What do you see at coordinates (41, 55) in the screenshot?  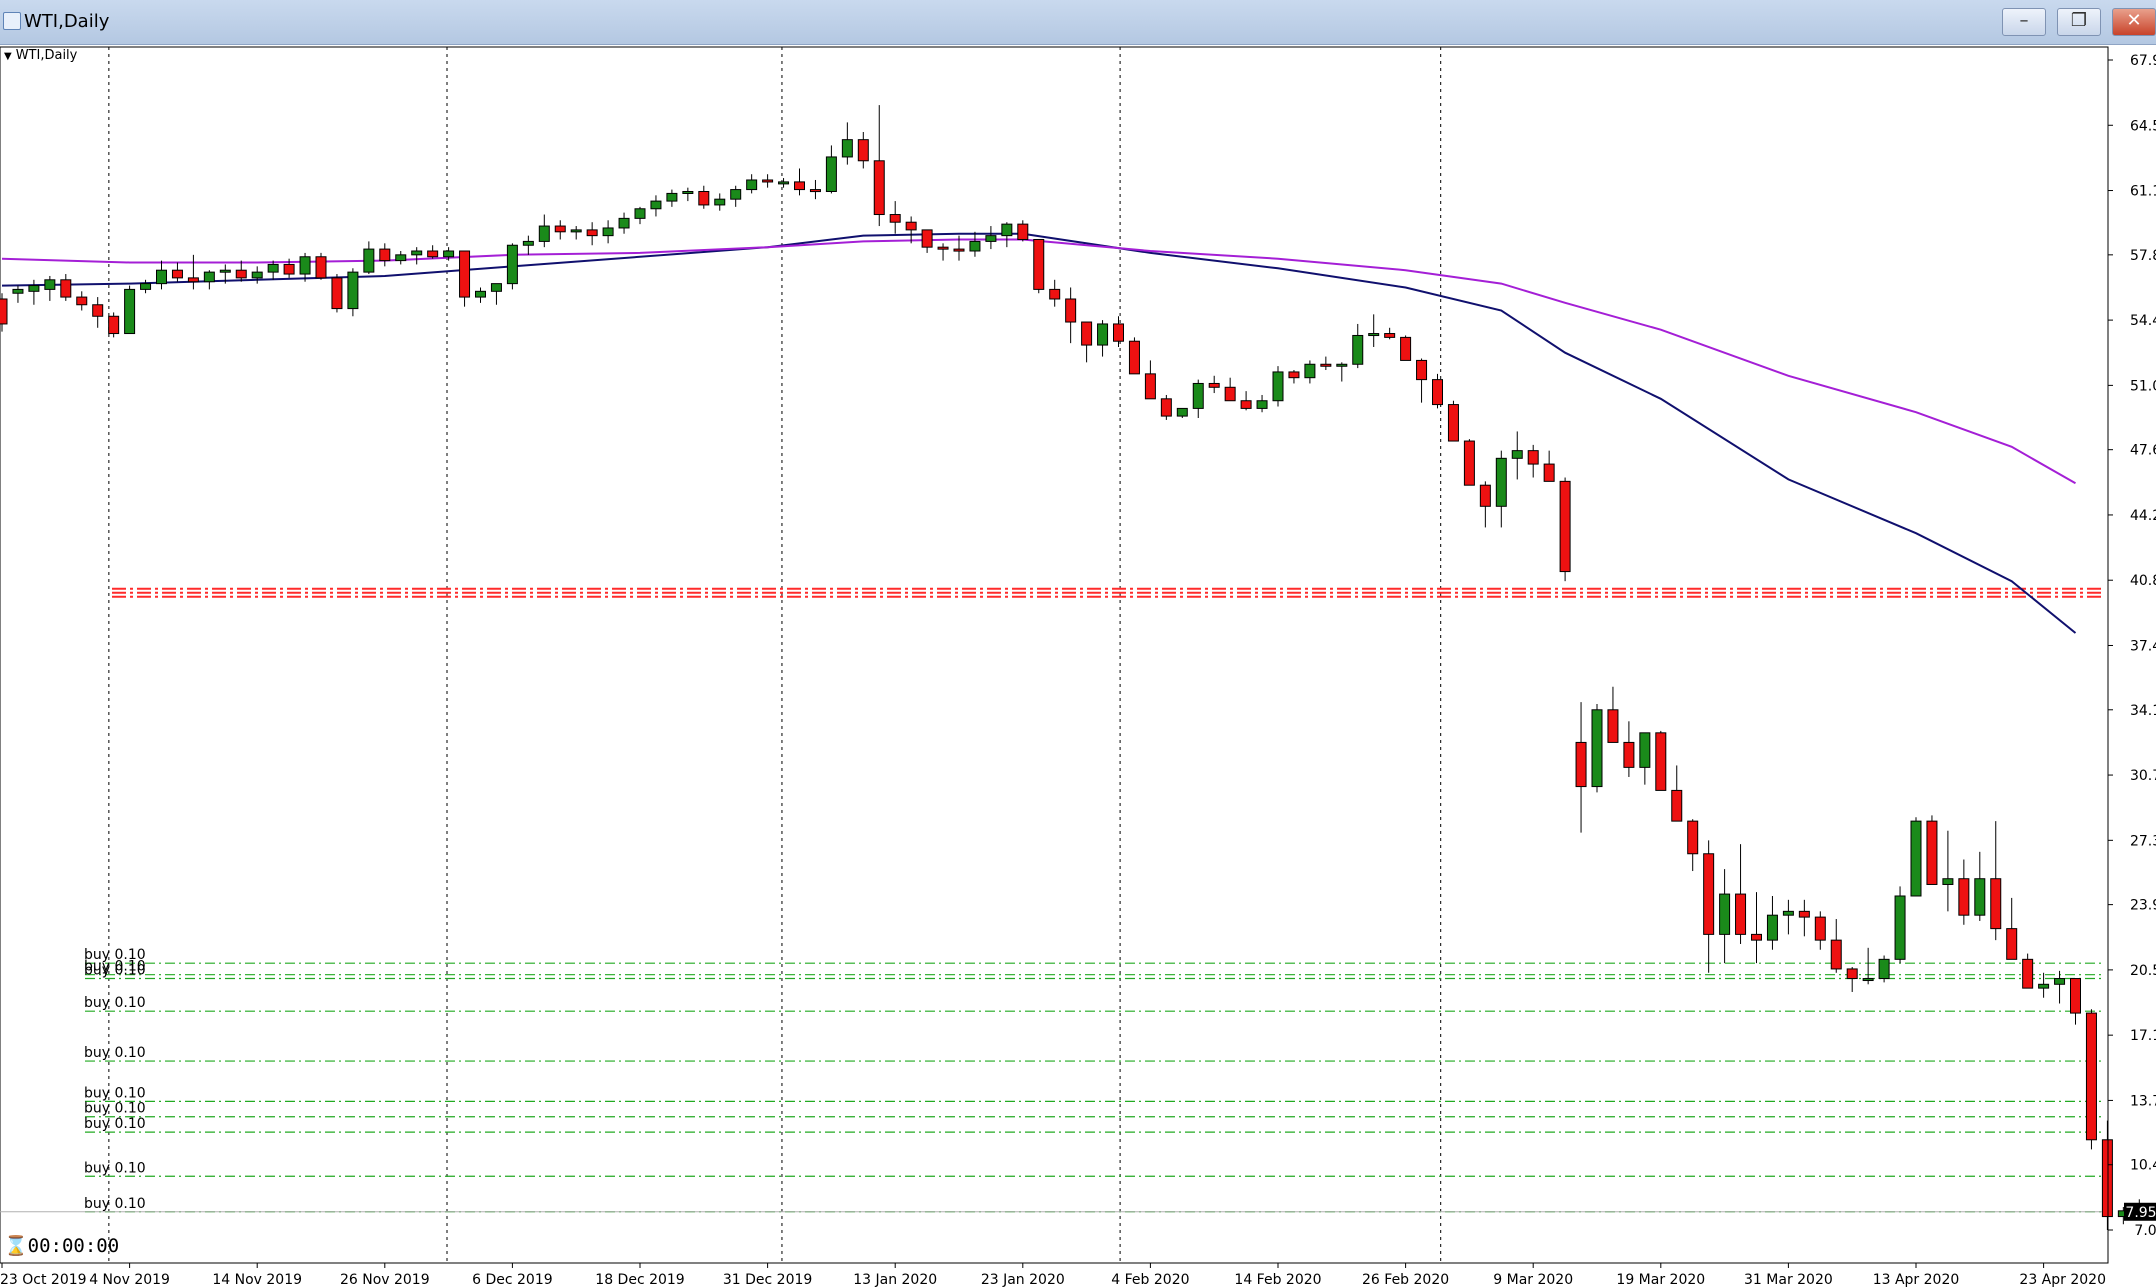 I see `symbol-label: ▼ WTI,Daily` at bounding box center [41, 55].